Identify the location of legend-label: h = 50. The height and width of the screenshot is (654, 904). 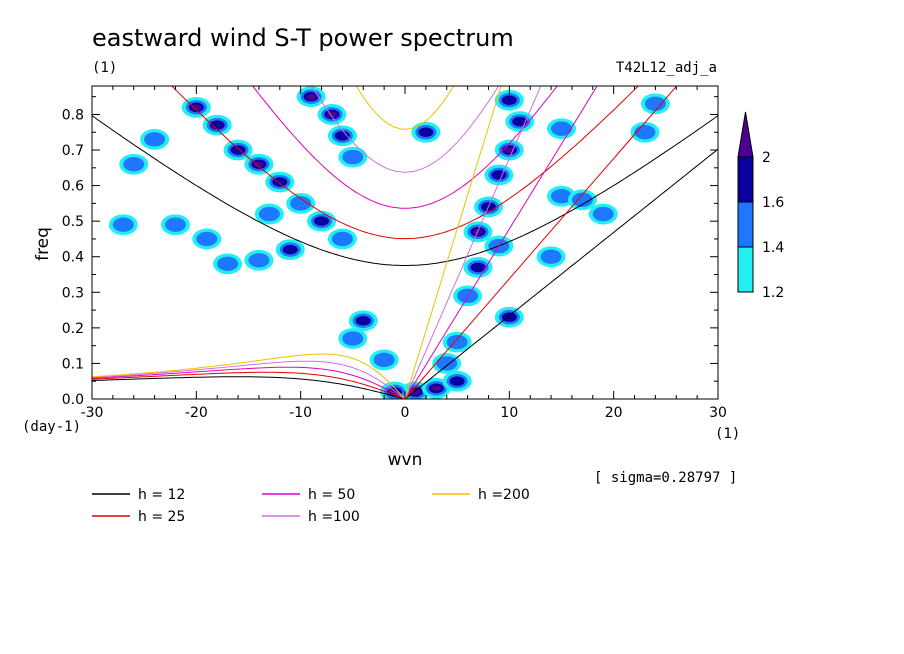
(331, 495).